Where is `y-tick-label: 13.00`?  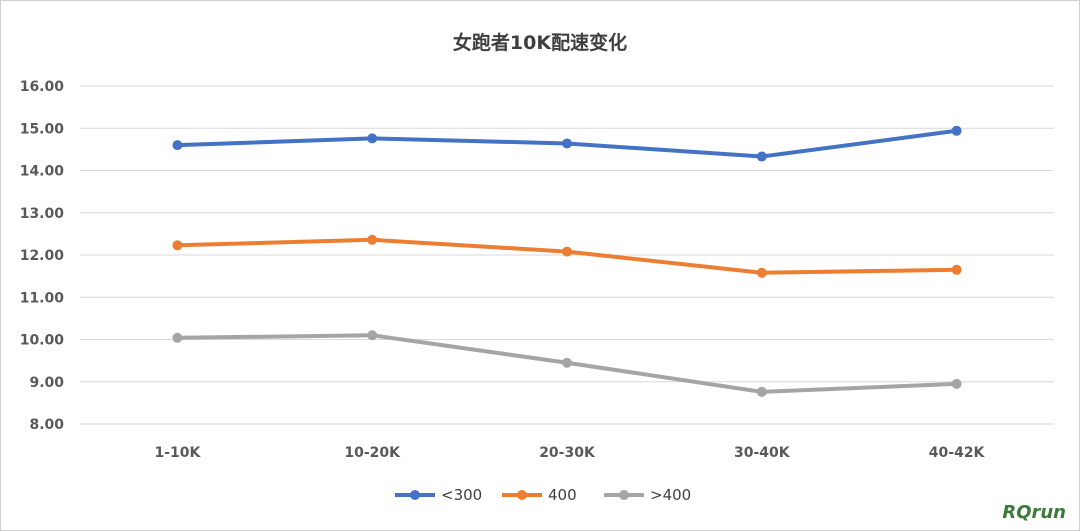 y-tick-label: 13.00 is located at coordinates (42, 214).